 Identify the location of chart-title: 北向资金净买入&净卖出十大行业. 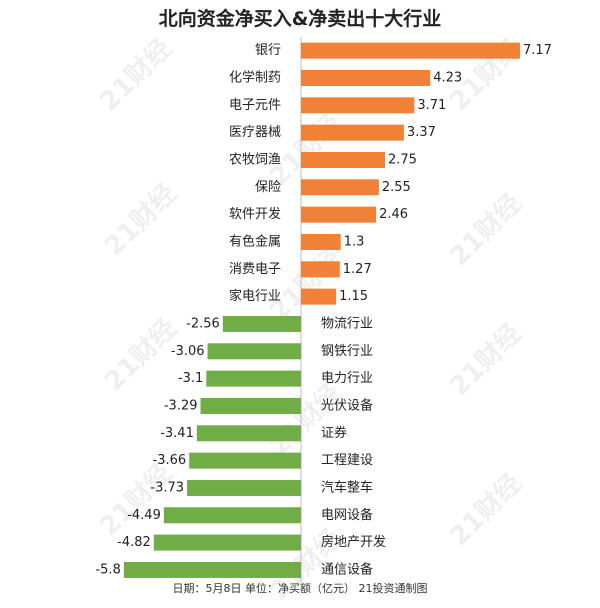
(300, 19).